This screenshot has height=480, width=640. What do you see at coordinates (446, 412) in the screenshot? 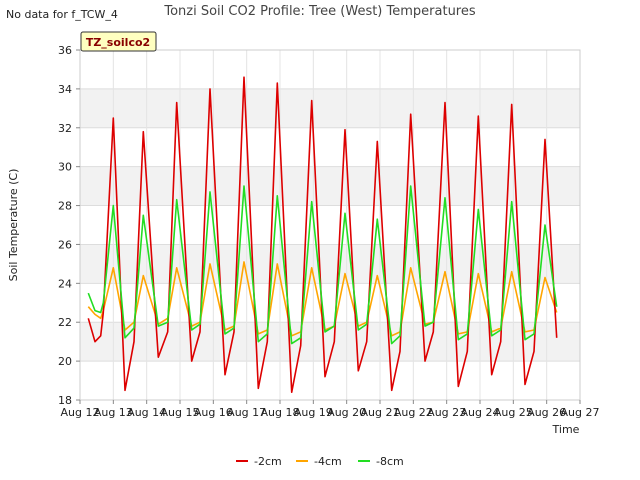
I see `x-tick-label: Aug 23` at bounding box center [446, 412].